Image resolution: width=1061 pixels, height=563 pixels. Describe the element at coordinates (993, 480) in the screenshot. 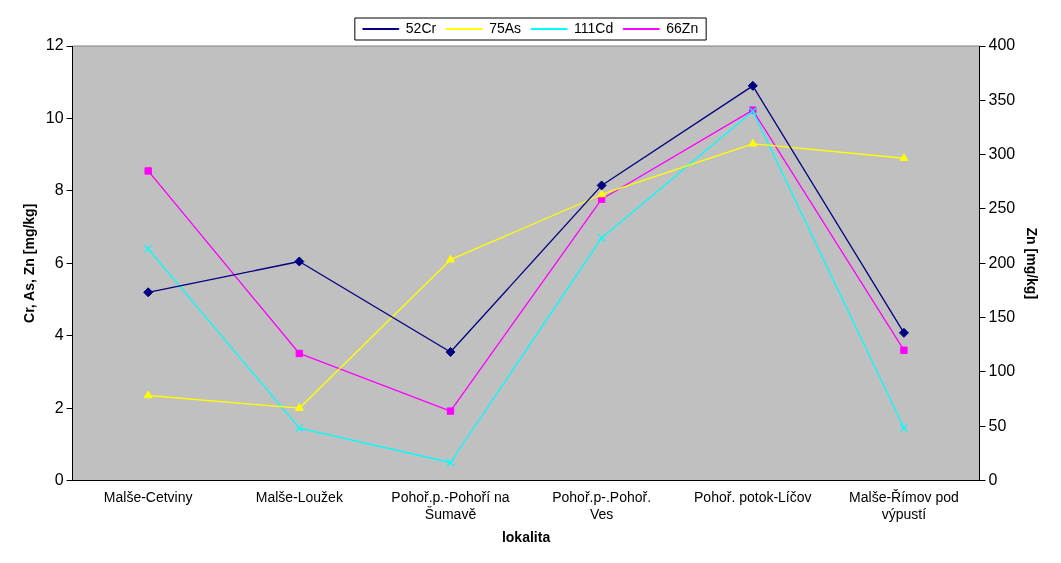

I see `y2-tick-label: 0` at that location.